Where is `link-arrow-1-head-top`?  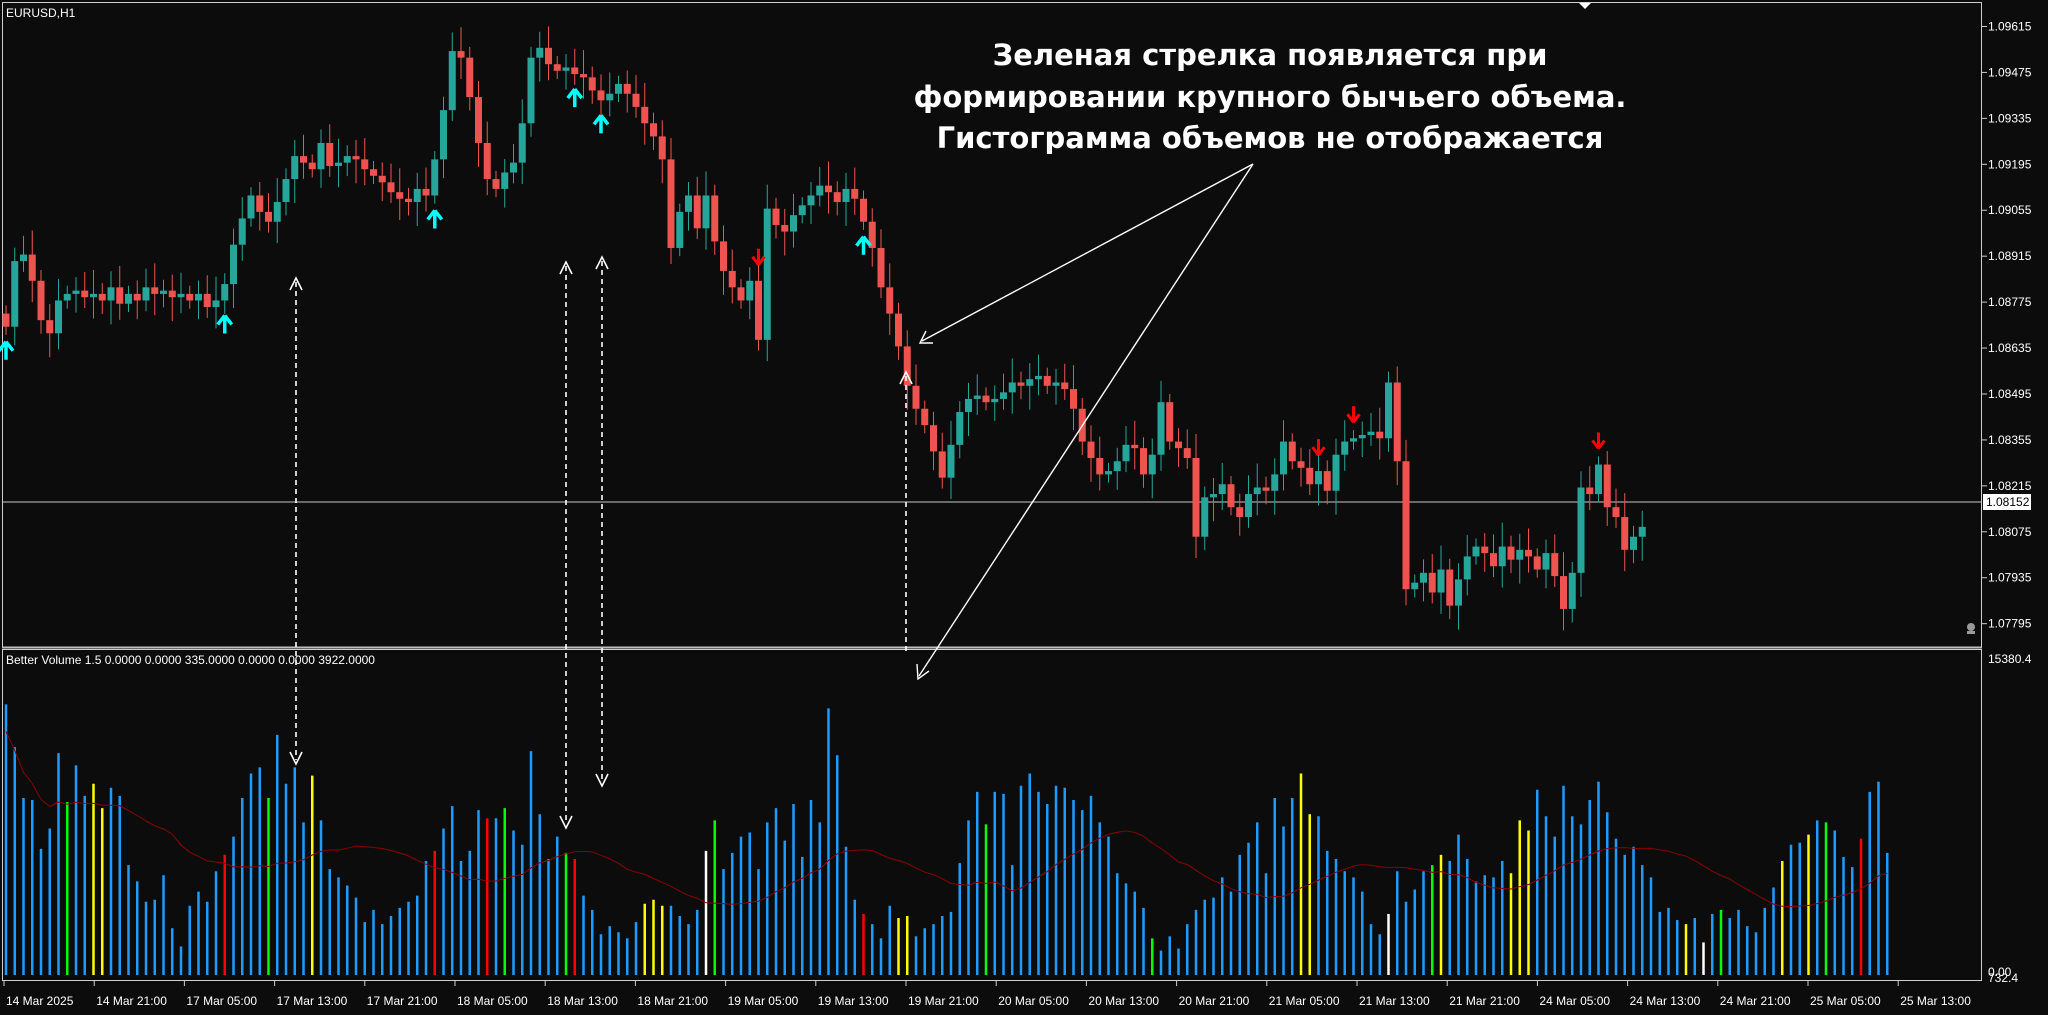
link-arrow-1-head-top is located at coordinates (296, 283).